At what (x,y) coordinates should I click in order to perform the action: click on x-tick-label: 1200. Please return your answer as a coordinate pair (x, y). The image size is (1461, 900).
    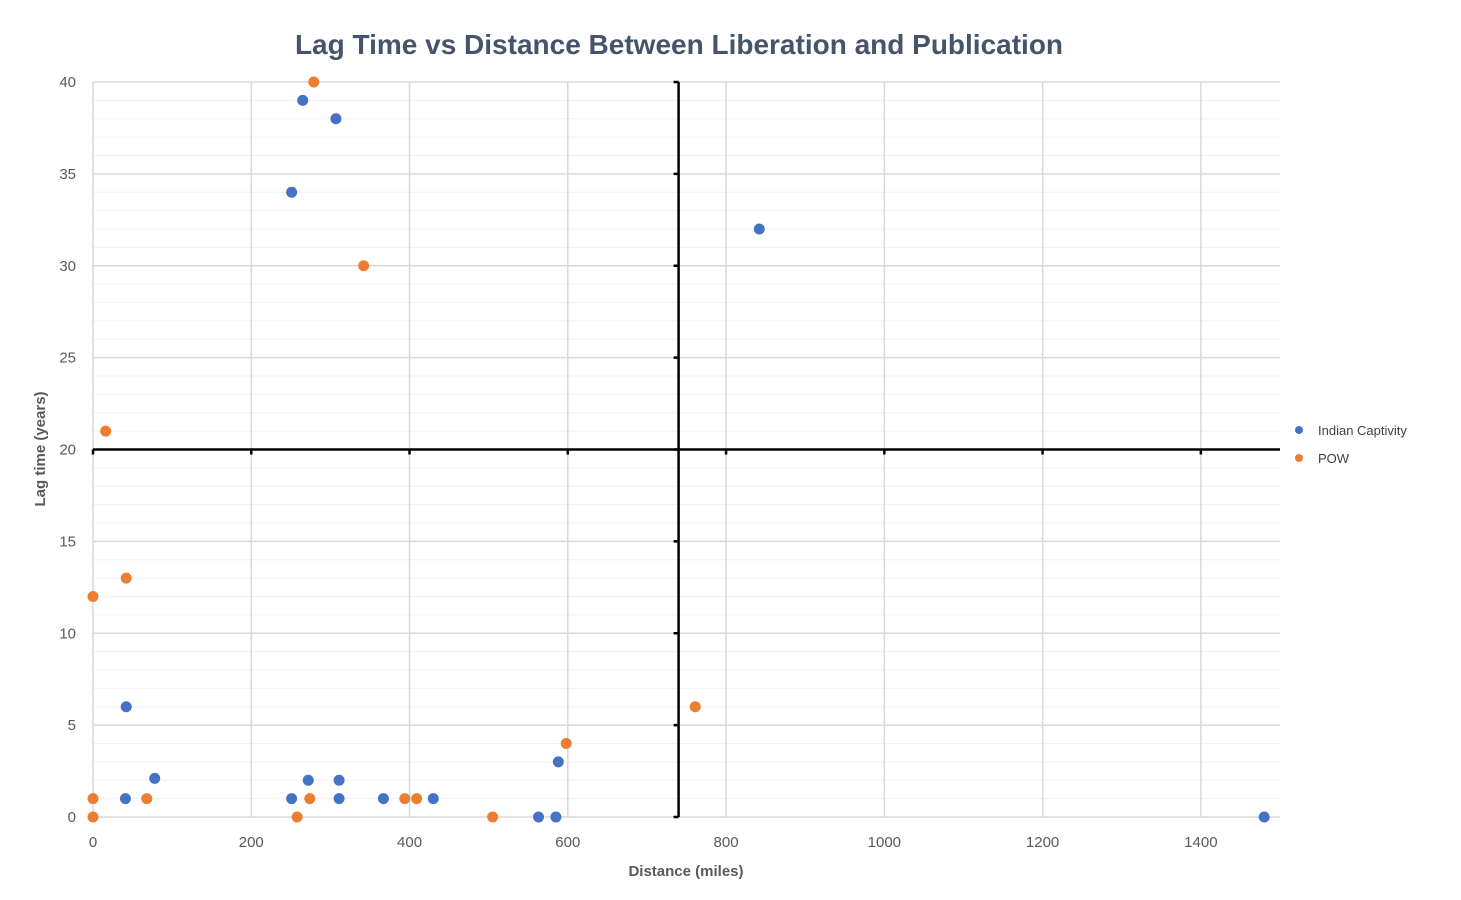
    Looking at the image, I should click on (1042, 842).